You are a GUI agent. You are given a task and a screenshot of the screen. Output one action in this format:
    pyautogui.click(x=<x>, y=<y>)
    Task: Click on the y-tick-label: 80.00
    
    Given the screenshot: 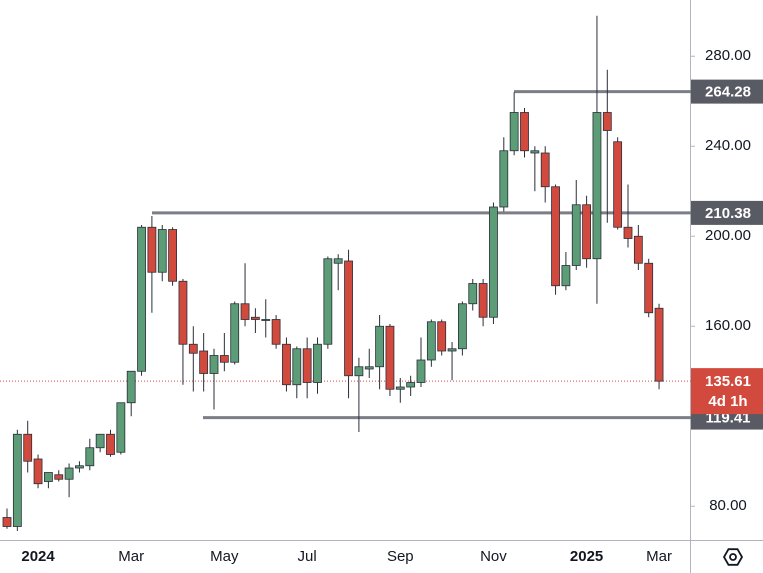 What is the action you would take?
    pyautogui.click(x=728, y=505)
    